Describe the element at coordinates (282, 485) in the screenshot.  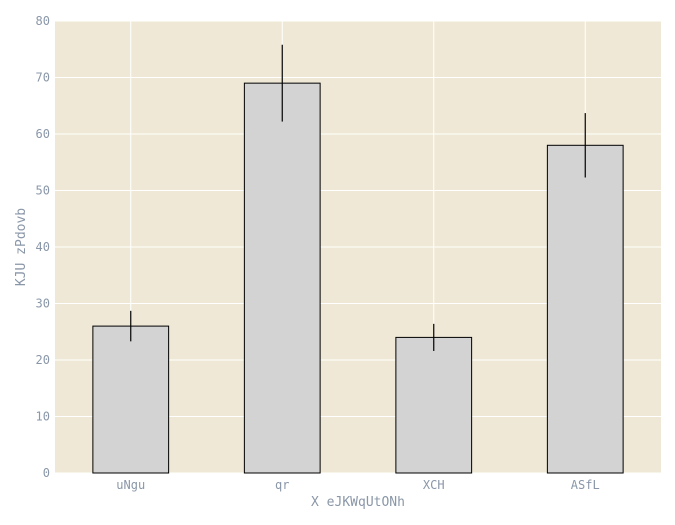
I see `x-tick-label: qr` at that location.